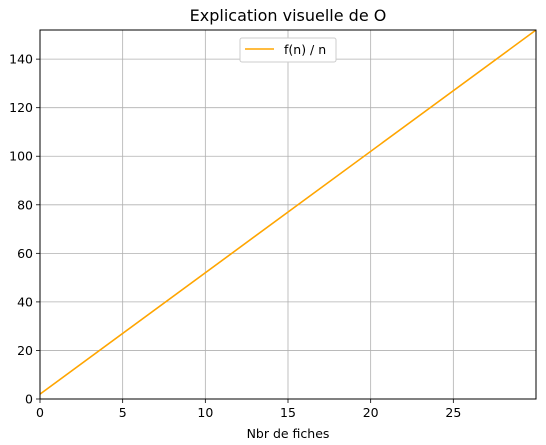 Image resolution: width=546 pixels, height=445 pixels. Describe the element at coordinates (123, 412) in the screenshot. I see `x-tick-label: 5` at that location.